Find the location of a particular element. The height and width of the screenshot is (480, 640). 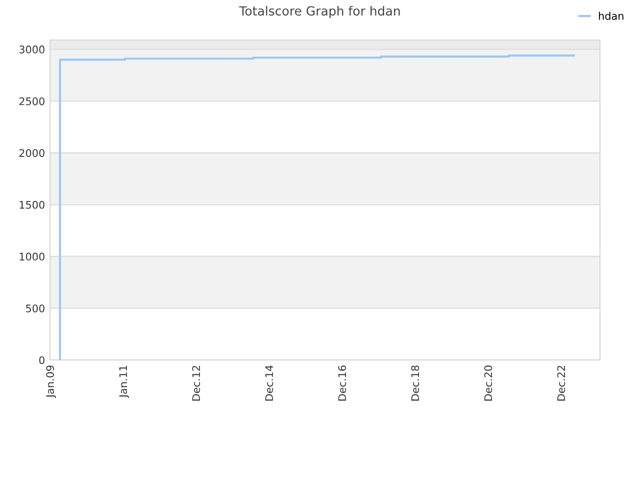

x-tick-label: Dec.14 is located at coordinates (269, 383).